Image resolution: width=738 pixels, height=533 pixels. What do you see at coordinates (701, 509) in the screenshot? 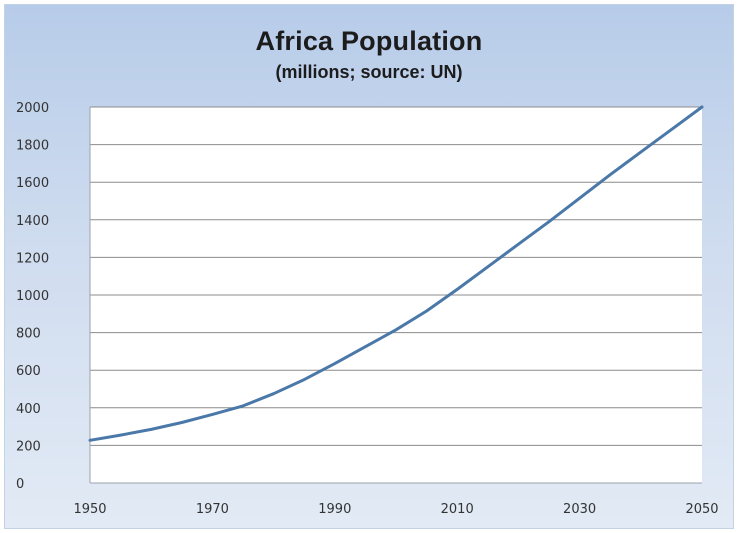
I see `x-tick-label: 2050` at bounding box center [701, 509].